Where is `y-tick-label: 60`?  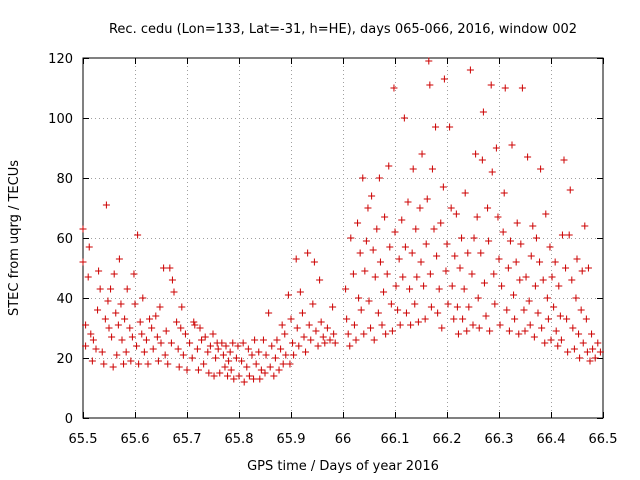
y-tick-label: 60 is located at coordinates (64, 239).